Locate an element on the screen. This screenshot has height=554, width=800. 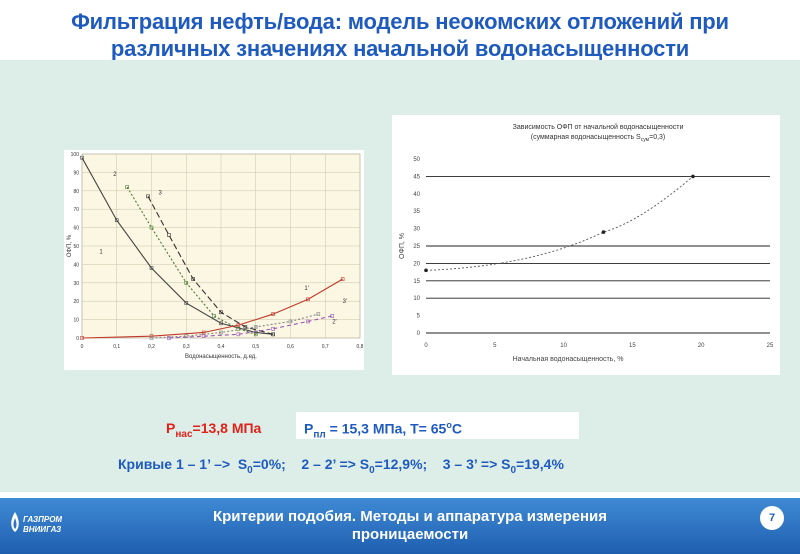
curves-1-sub: 0 is located at coordinates (250, 470).